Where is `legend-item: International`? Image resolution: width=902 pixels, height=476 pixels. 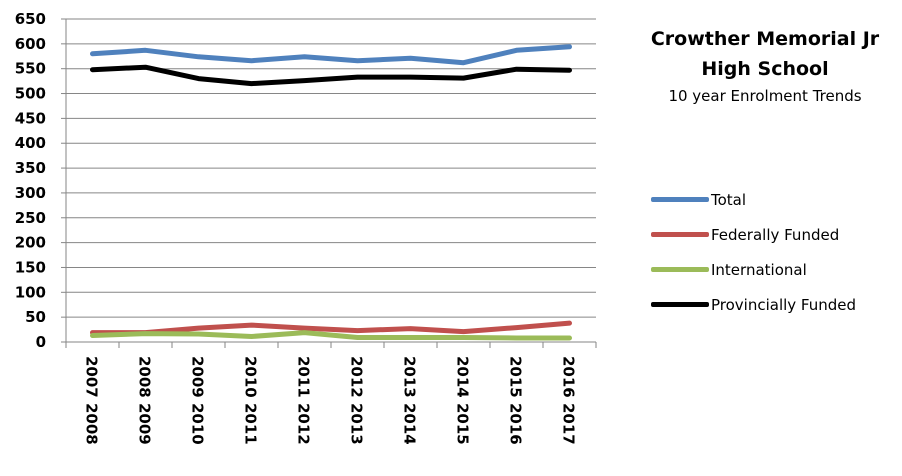
legend-item: International is located at coordinates (753, 269).